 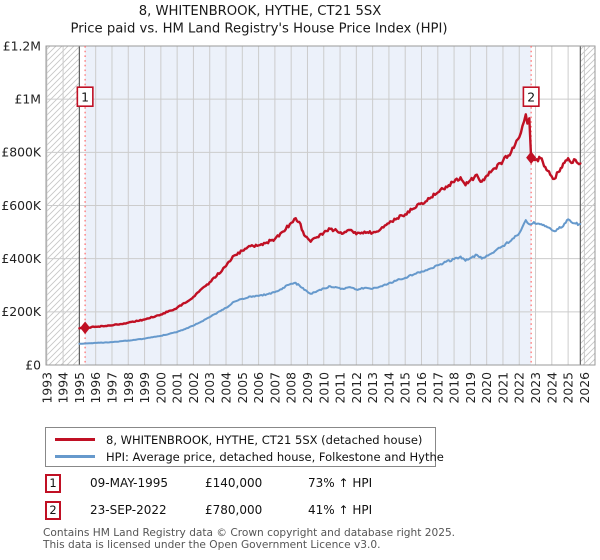 I want to click on y-tick-label: £1M, so click(x=28, y=98).